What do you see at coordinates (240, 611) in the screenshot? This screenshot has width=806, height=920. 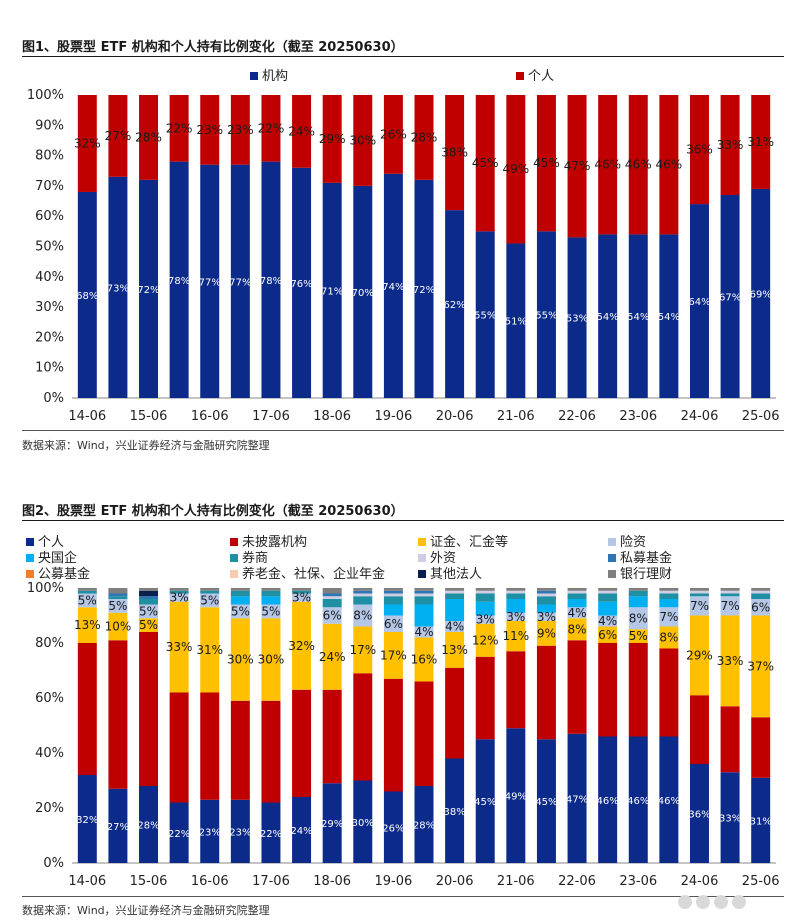 I see `data-label: 5%` at bounding box center [240, 611].